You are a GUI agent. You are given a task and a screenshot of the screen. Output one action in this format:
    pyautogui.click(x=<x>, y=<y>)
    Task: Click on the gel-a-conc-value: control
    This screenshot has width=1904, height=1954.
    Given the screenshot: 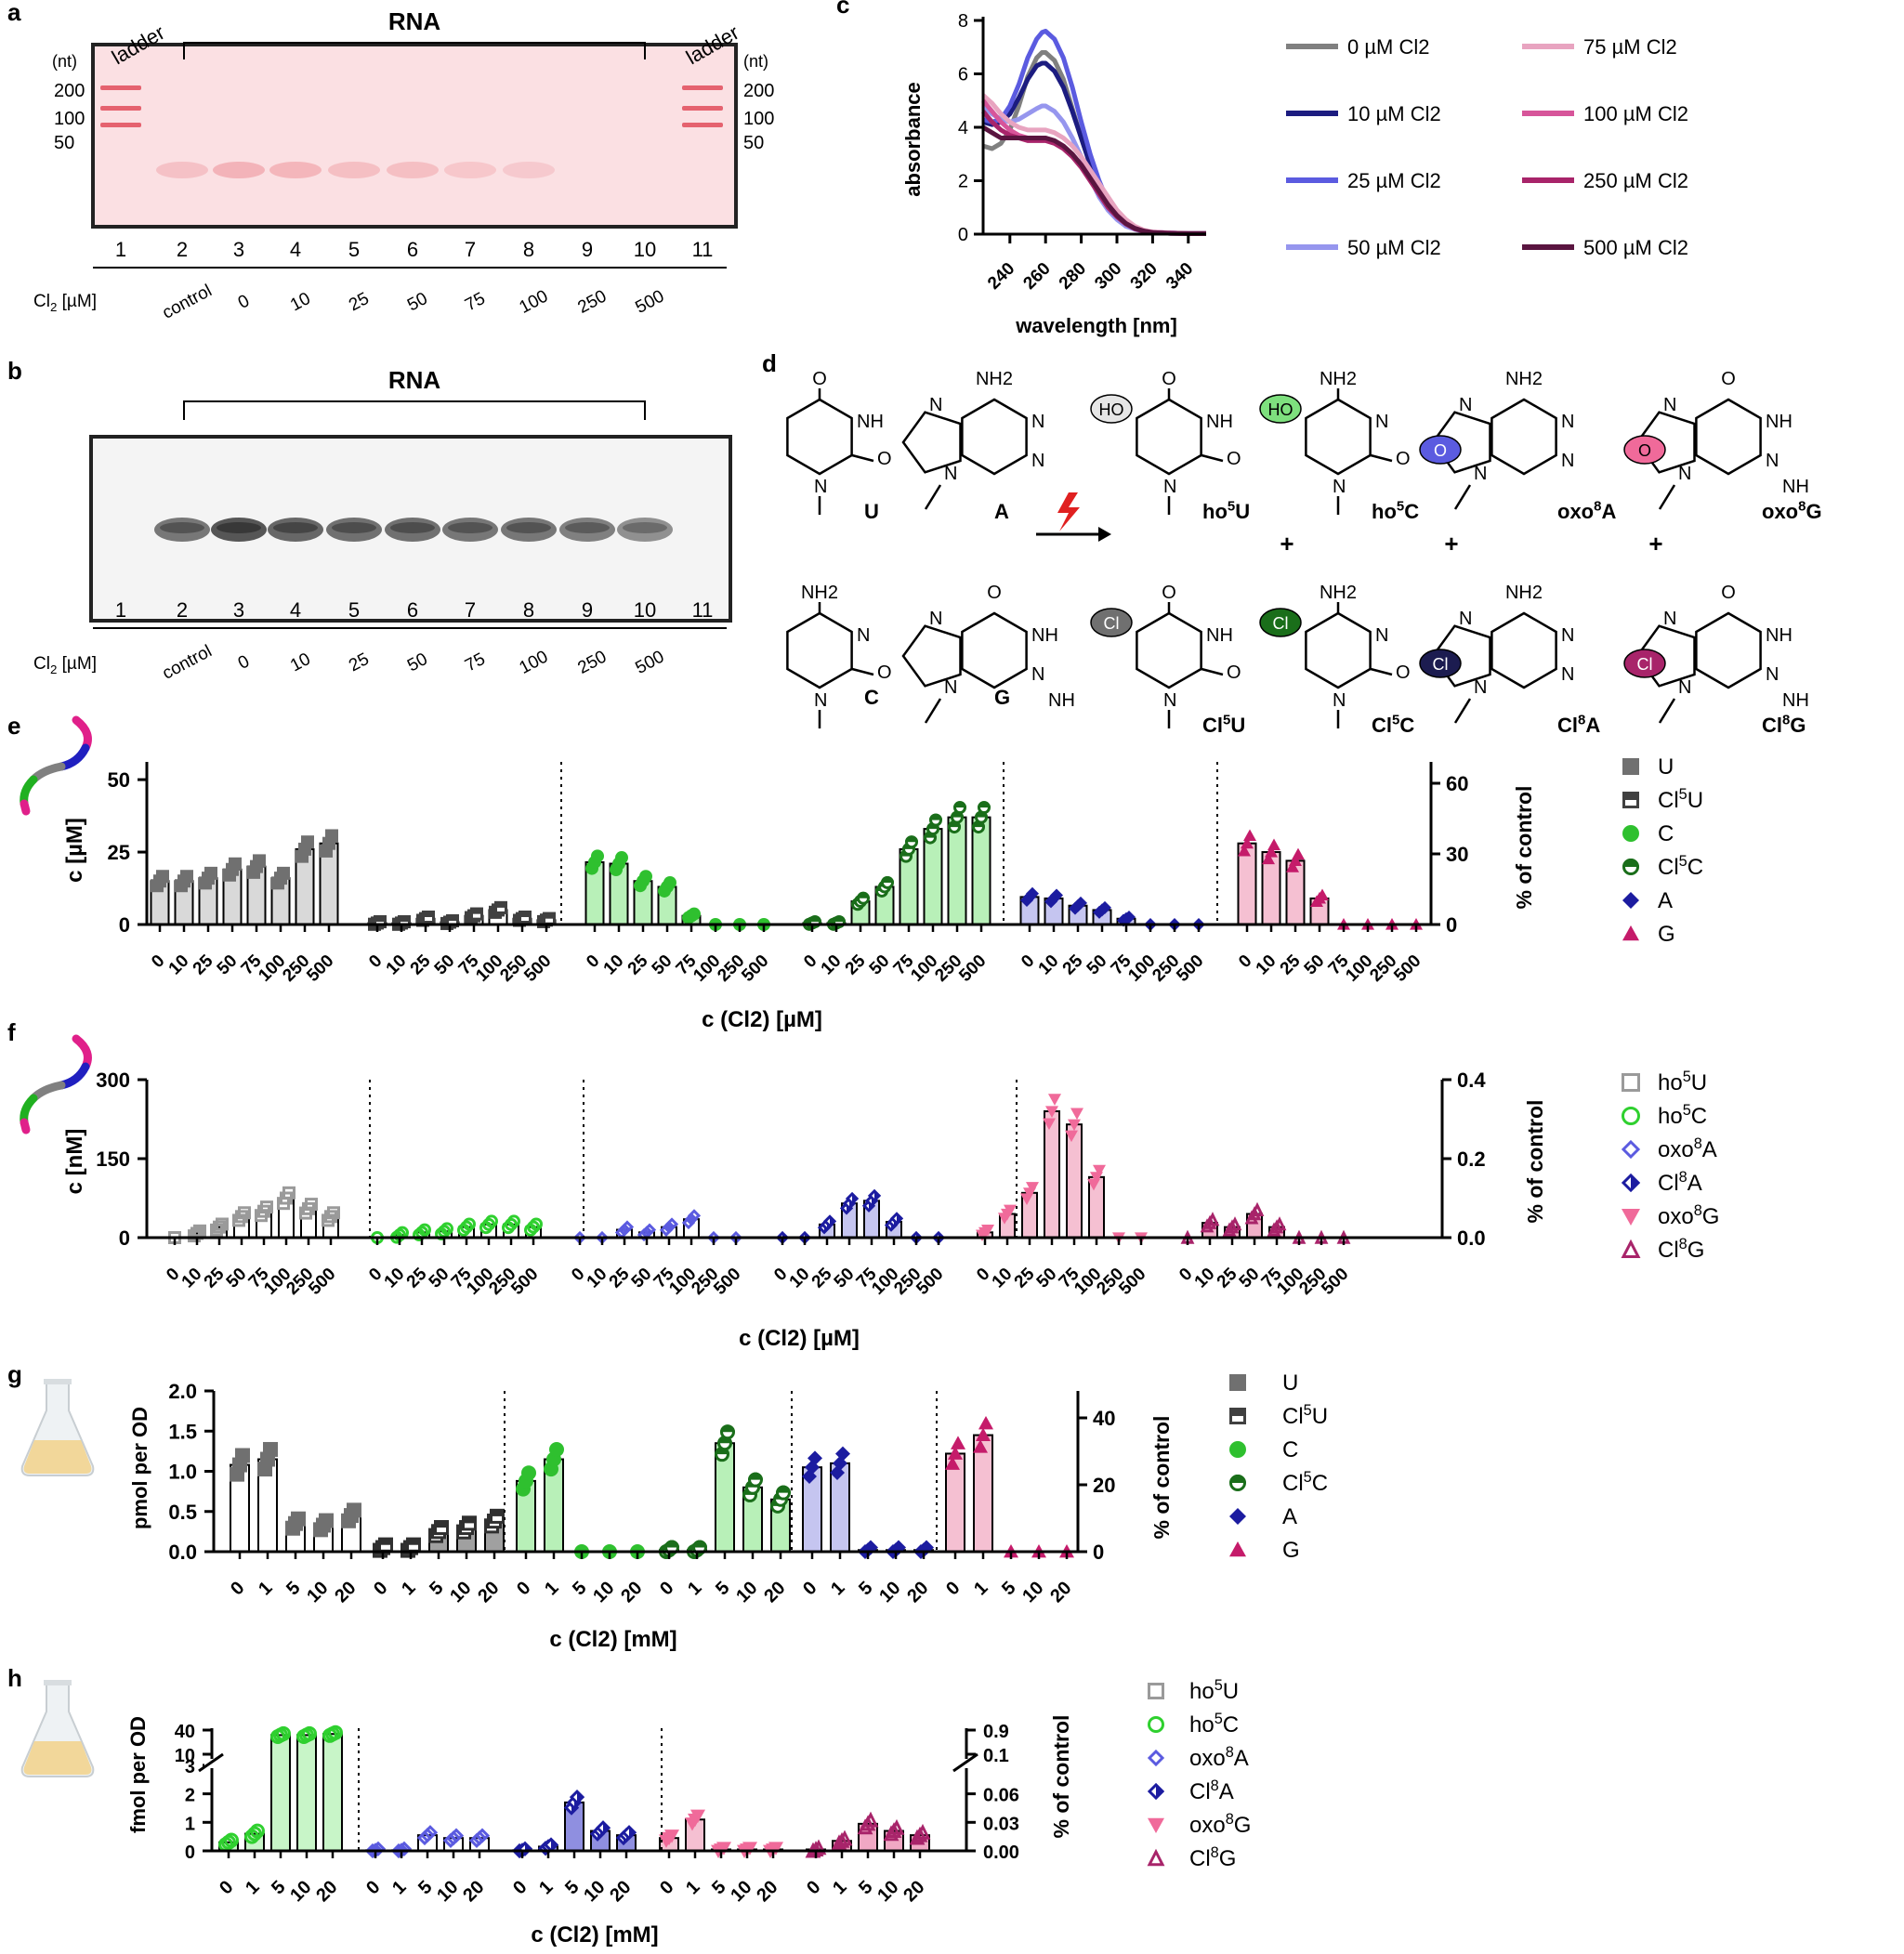 What is the action you would take?
    pyautogui.click(x=187, y=301)
    